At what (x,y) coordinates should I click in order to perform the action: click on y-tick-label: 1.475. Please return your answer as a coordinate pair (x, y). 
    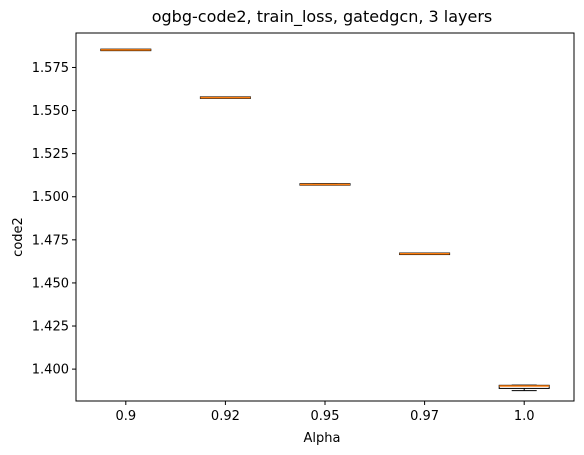
    Looking at the image, I should click on (50, 240).